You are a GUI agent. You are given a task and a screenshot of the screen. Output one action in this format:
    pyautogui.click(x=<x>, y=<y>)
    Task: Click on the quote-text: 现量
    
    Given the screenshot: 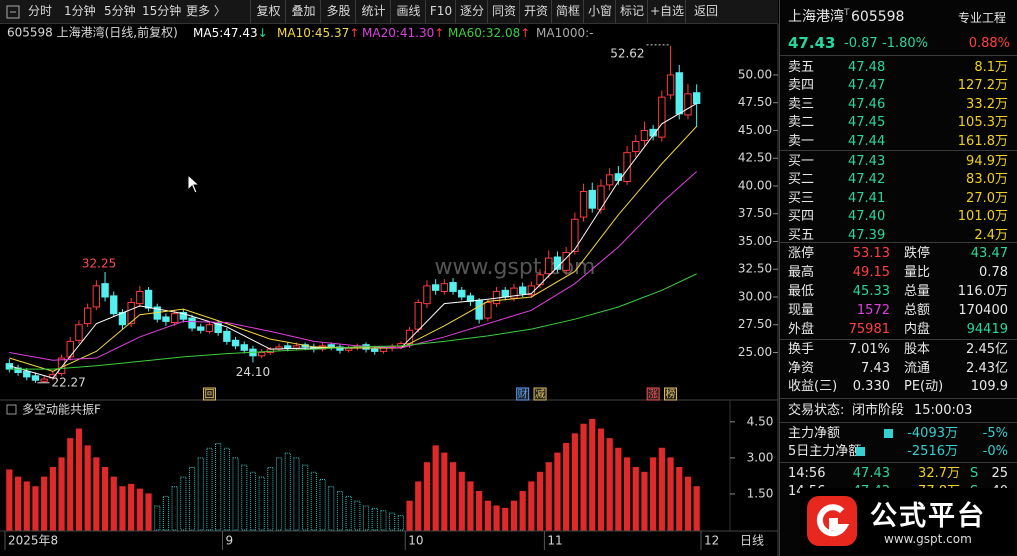 What is the action you would take?
    pyautogui.click(x=801, y=310)
    